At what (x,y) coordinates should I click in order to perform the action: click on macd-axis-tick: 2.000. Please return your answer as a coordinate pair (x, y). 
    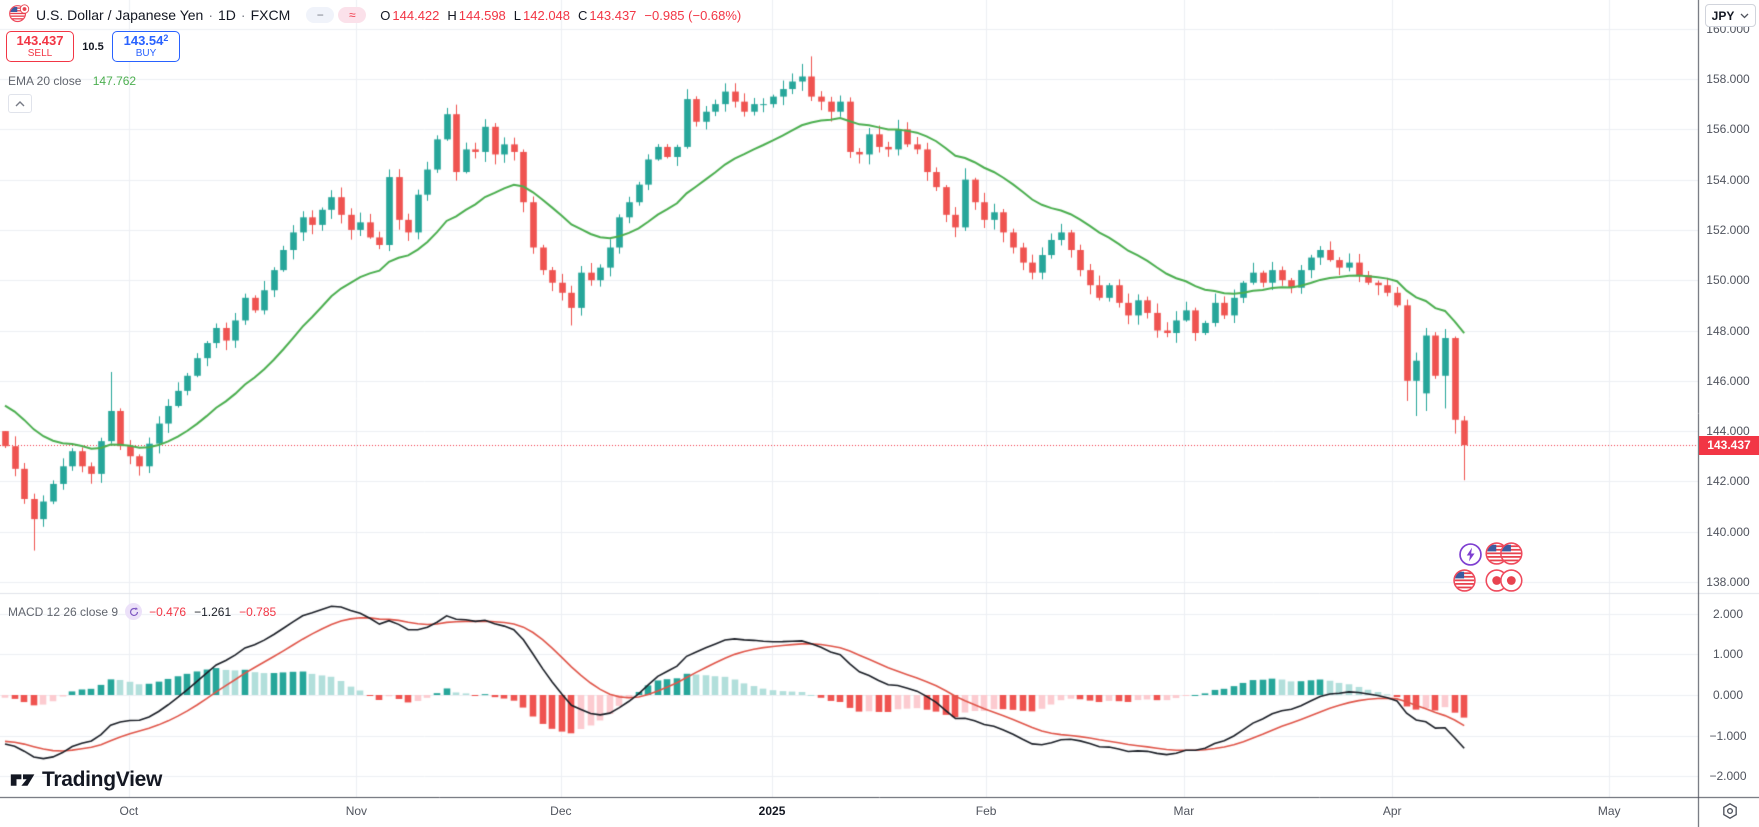
    Looking at the image, I should click on (1728, 613).